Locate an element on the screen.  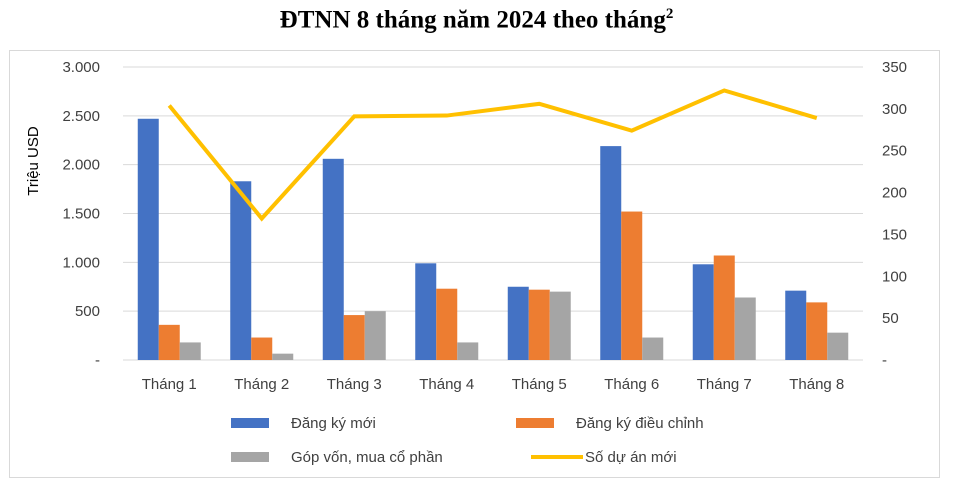
y-tick-label: 3.000 is located at coordinates (81, 67).